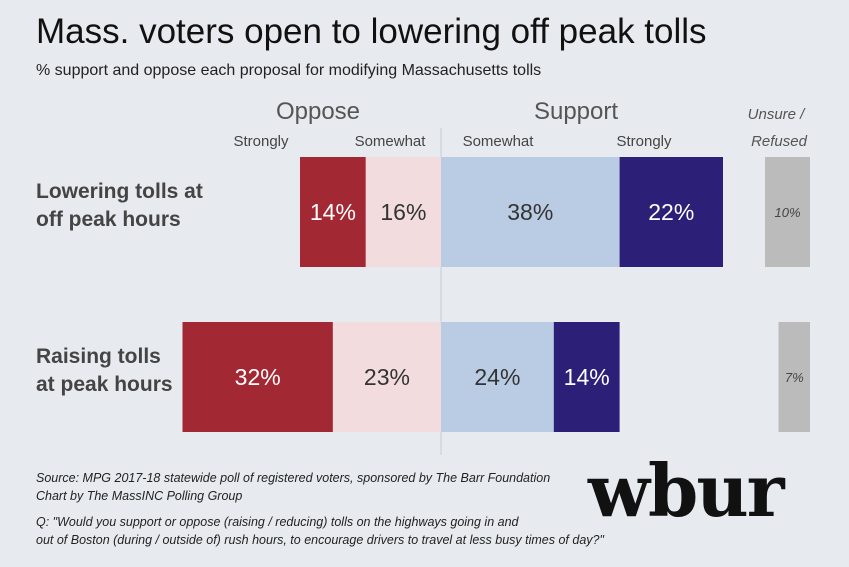  I want to click on bar-support-strongly-row1, so click(671, 212).